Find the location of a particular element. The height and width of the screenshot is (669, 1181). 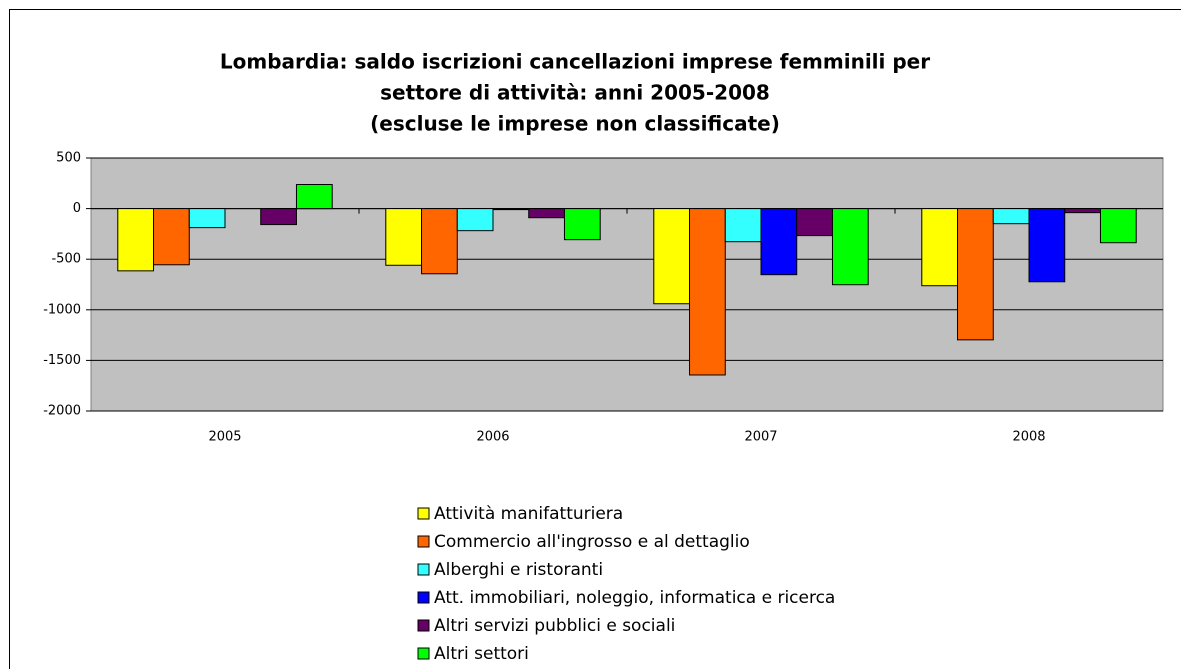

y-tick-label: -1000 is located at coordinates (62, 309).